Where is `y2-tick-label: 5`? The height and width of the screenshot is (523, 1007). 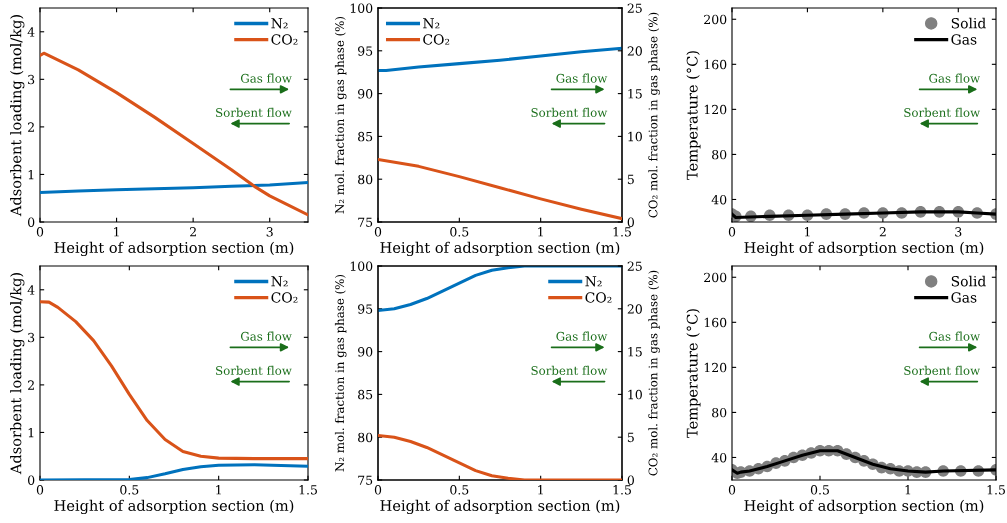
y2-tick-label: 5 is located at coordinates (630, 437).